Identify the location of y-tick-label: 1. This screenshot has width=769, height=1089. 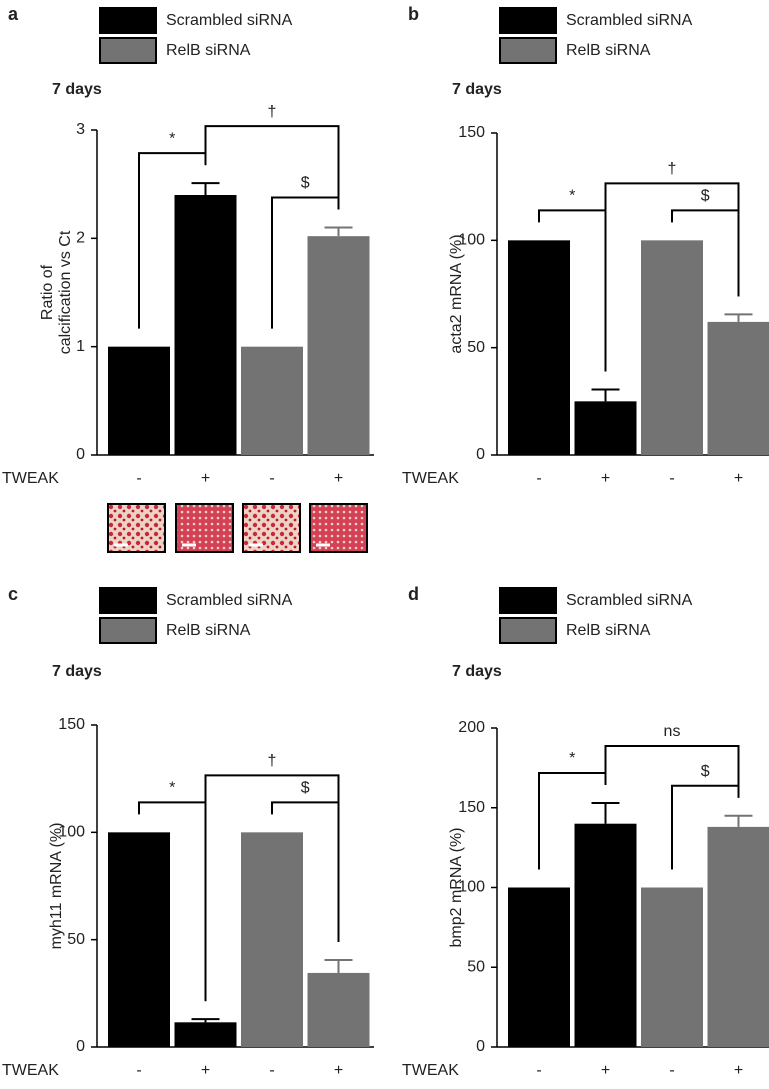
(80, 346).